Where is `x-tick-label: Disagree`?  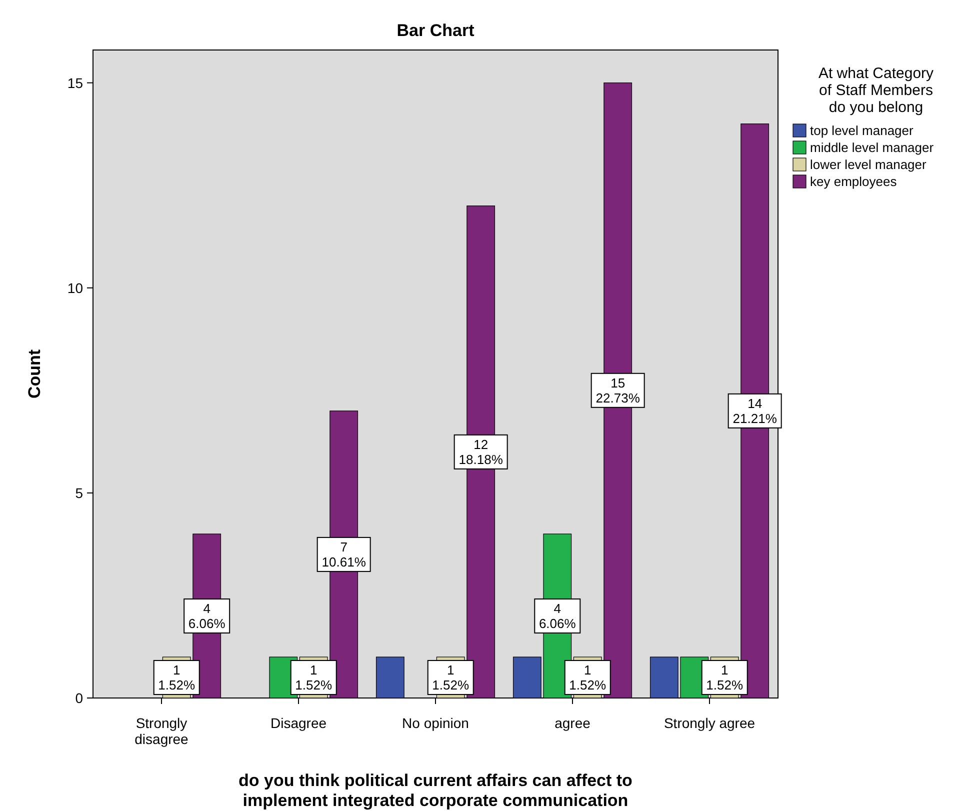
x-tick-label: Disagree is located at coordinates (298, 723).